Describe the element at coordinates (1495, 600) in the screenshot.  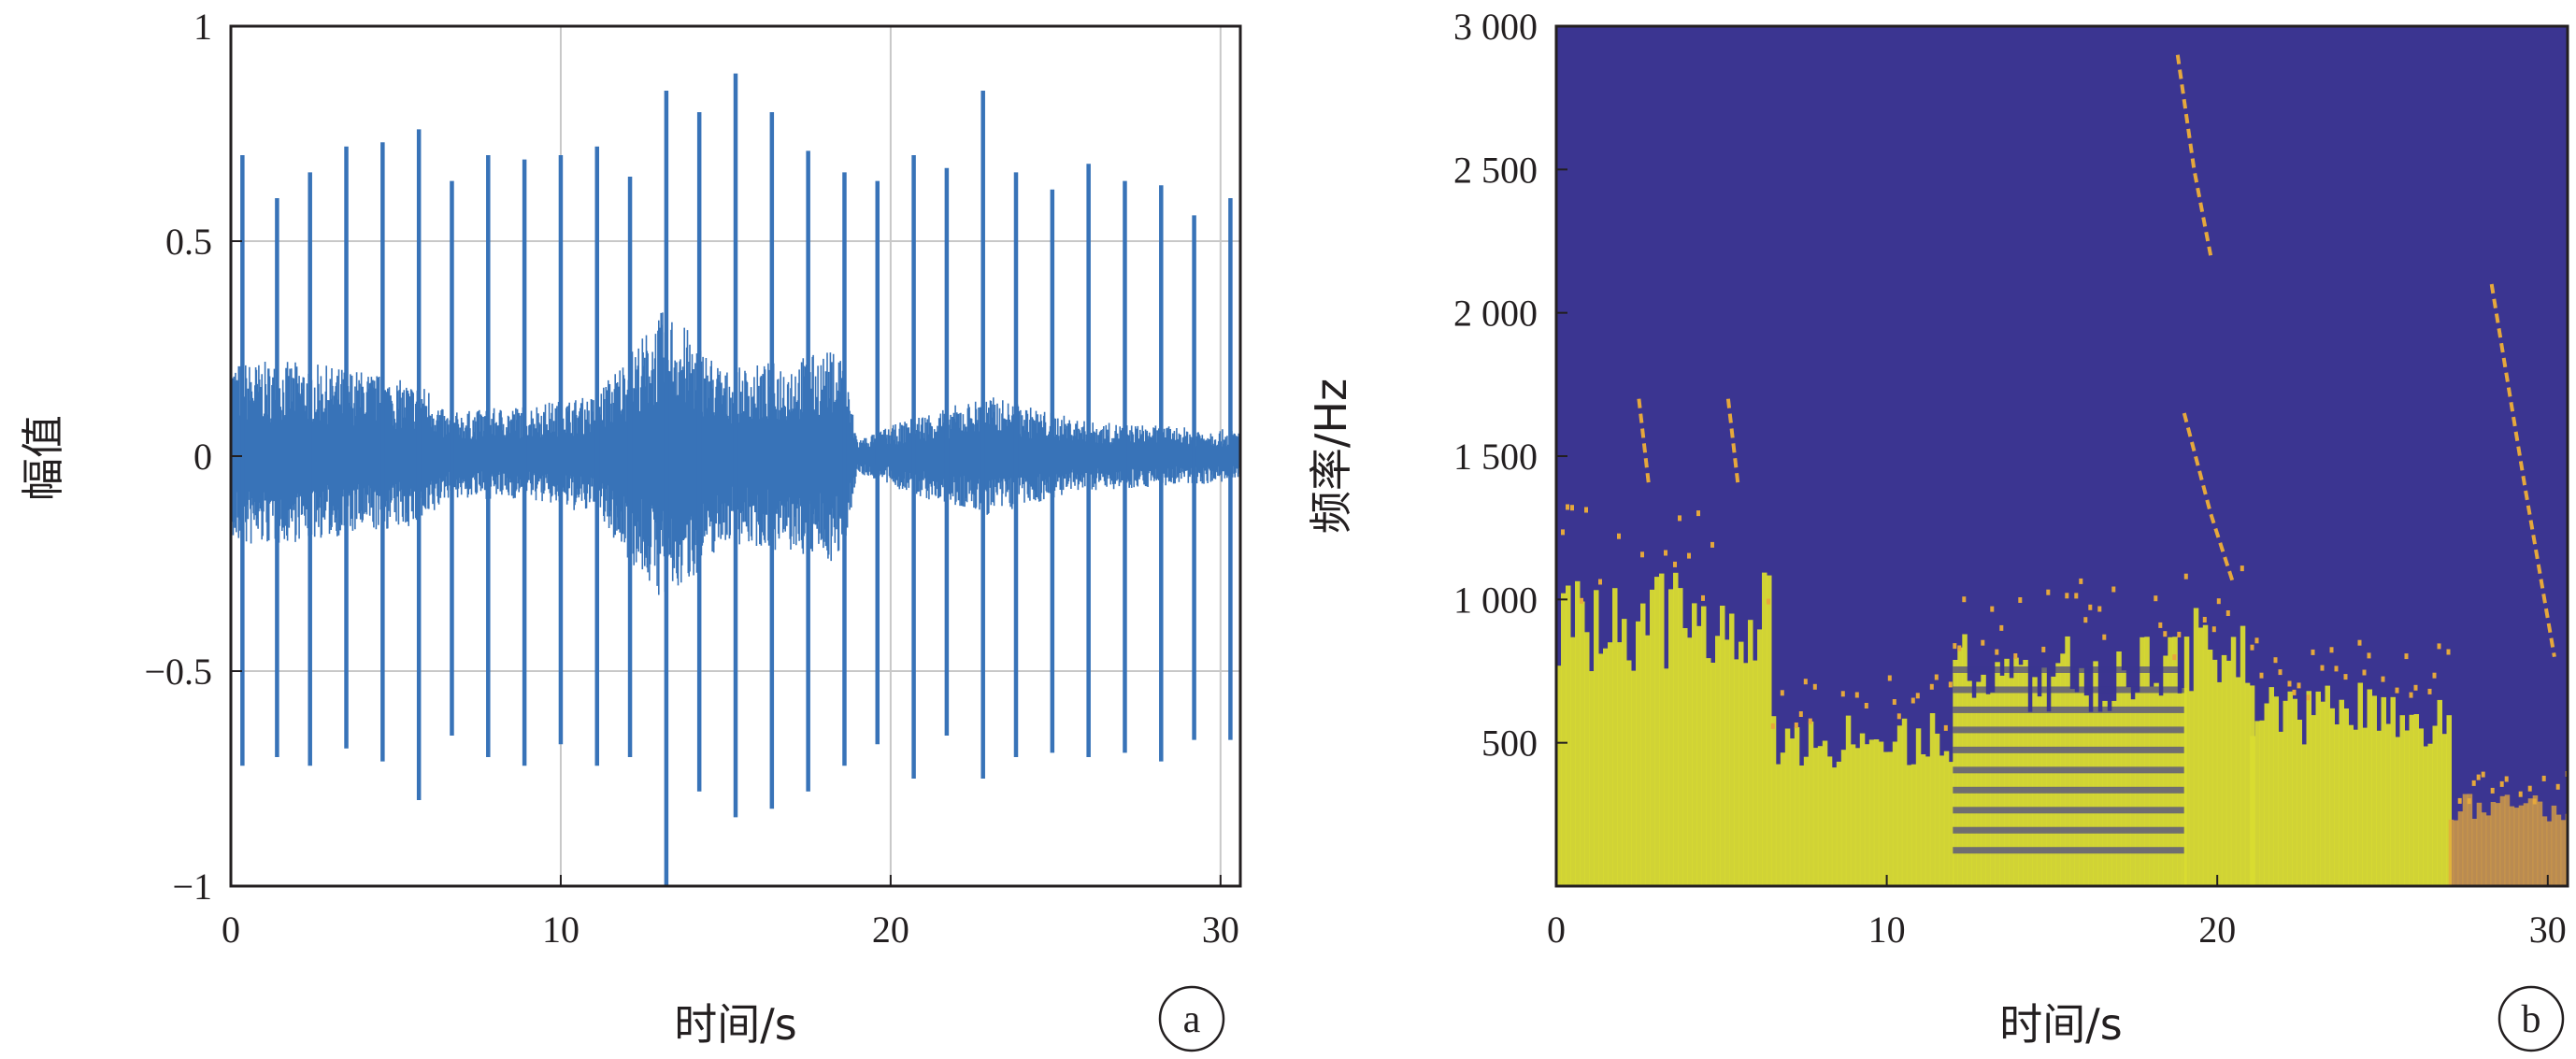
I see `y-tick-label: 1 000` at that location.